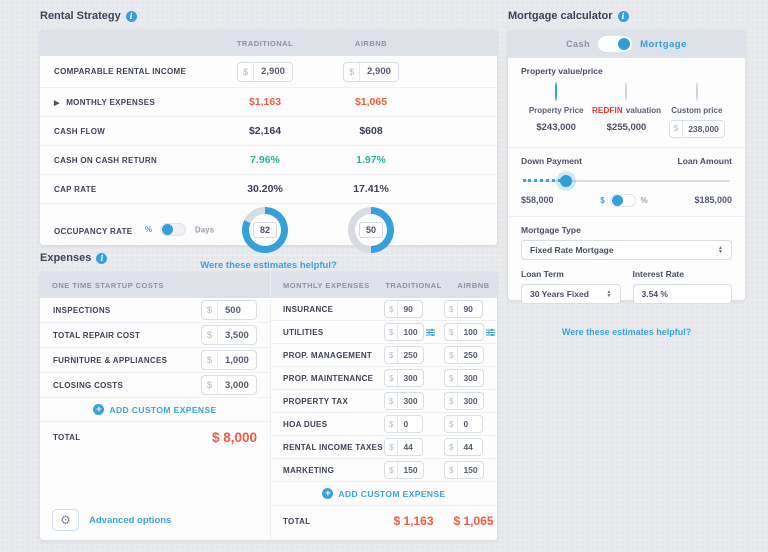 The width and height of the screenshot is (768, 552). What do you see at coordinates (80, 16) in the screenshot?
I see `rental-strategy-title-text: Rental Strategy` at bounding box center [80, 16].